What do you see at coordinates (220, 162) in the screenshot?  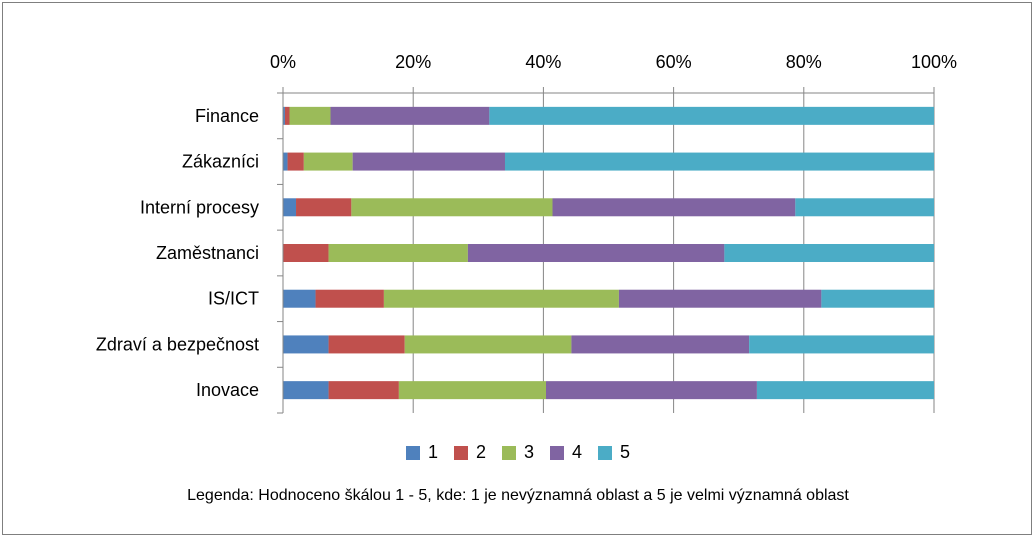 I see `category-label: Zákazníci` at bounding box center [220, 162].